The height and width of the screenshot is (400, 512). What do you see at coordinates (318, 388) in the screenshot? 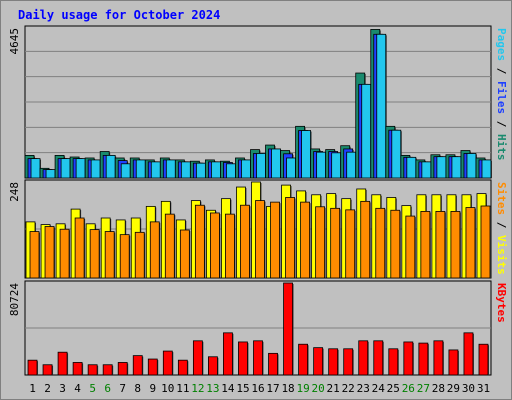
I see `x-tick-label: 20` at bounding box center [318, 388].